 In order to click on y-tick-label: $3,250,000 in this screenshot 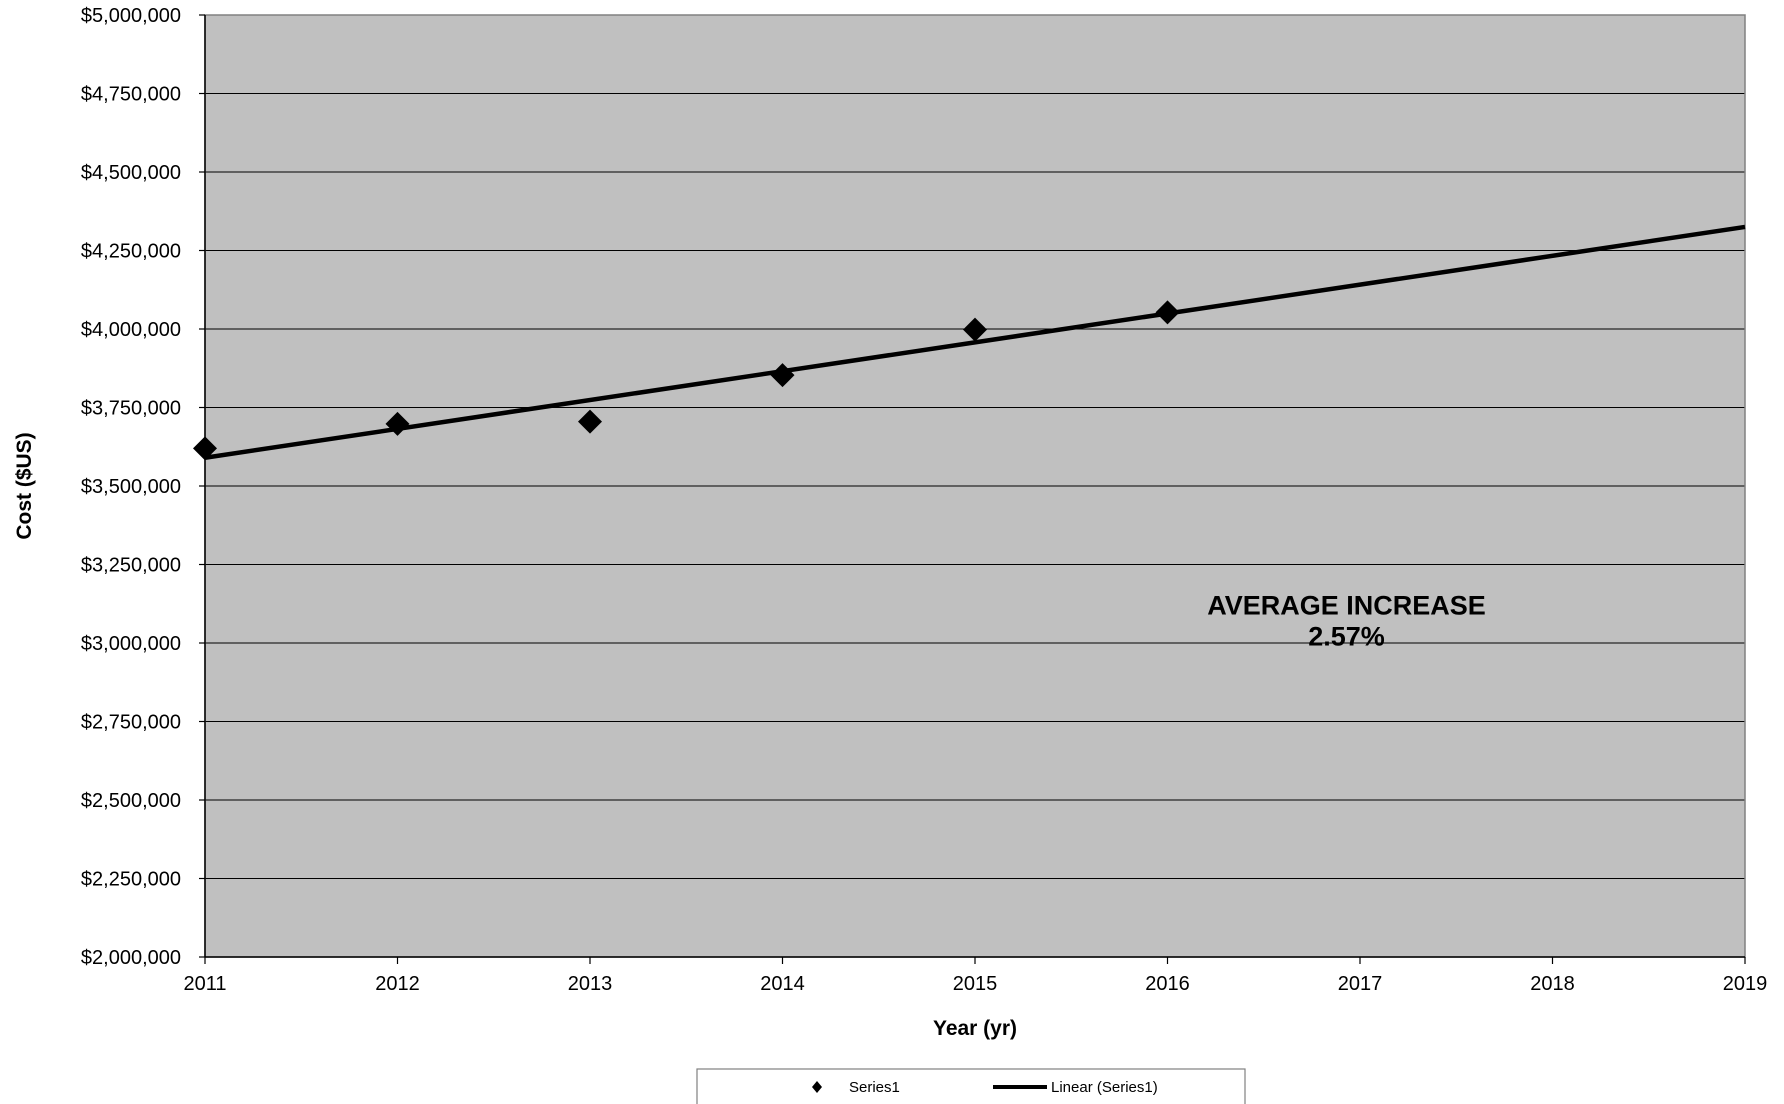, I will do `click(131, 566)`.